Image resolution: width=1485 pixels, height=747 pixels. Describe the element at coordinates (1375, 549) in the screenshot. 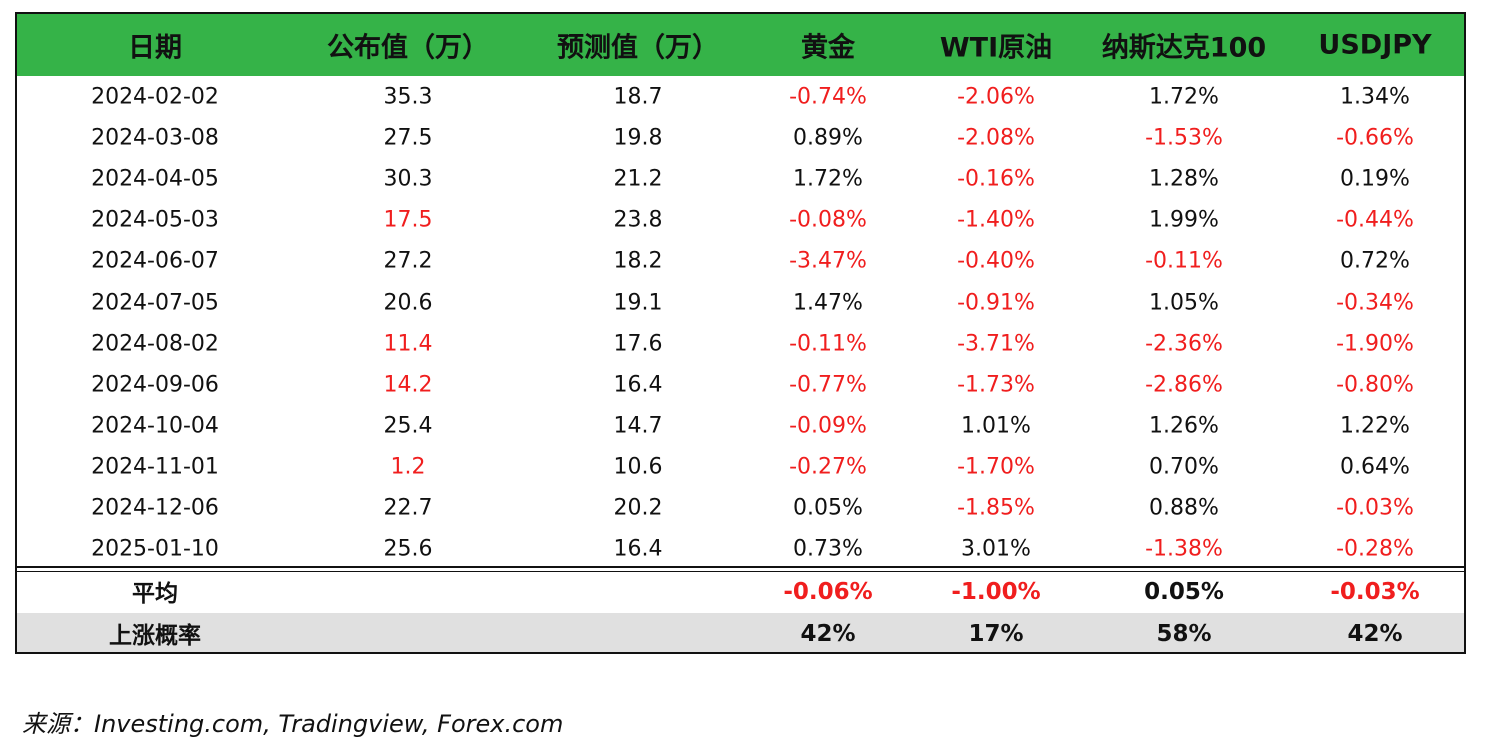

I see `cell: -0.28%` at that location.